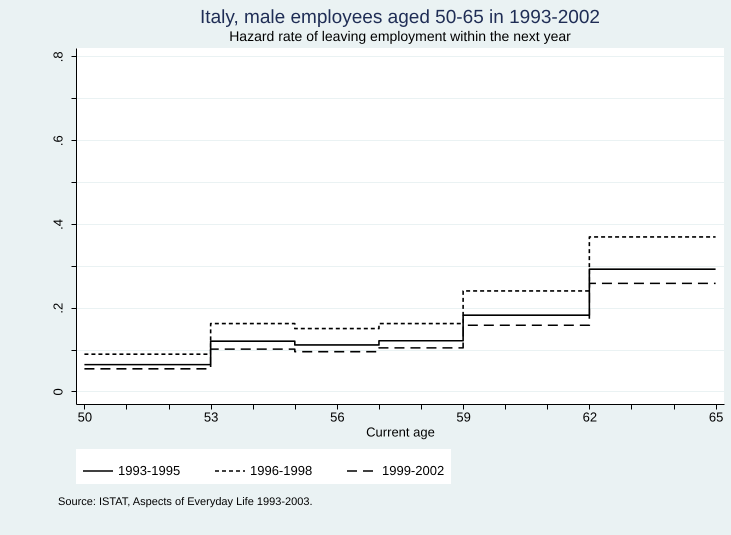  What do you see at coordinates (58, 56) in the screenshot?
I see `y-tick-label: .8` at bounding box center [58, 56].